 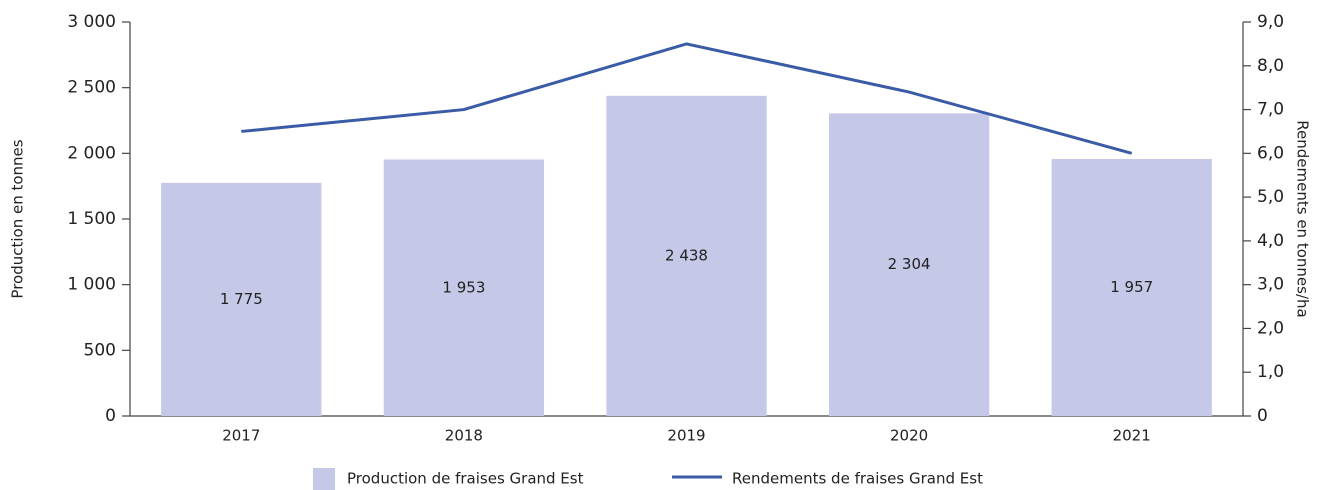 What do you see at coordinates (1132, 436) in the screenshot?
I see `x-tick-label: 2021` at bounding box center [1132, 436].